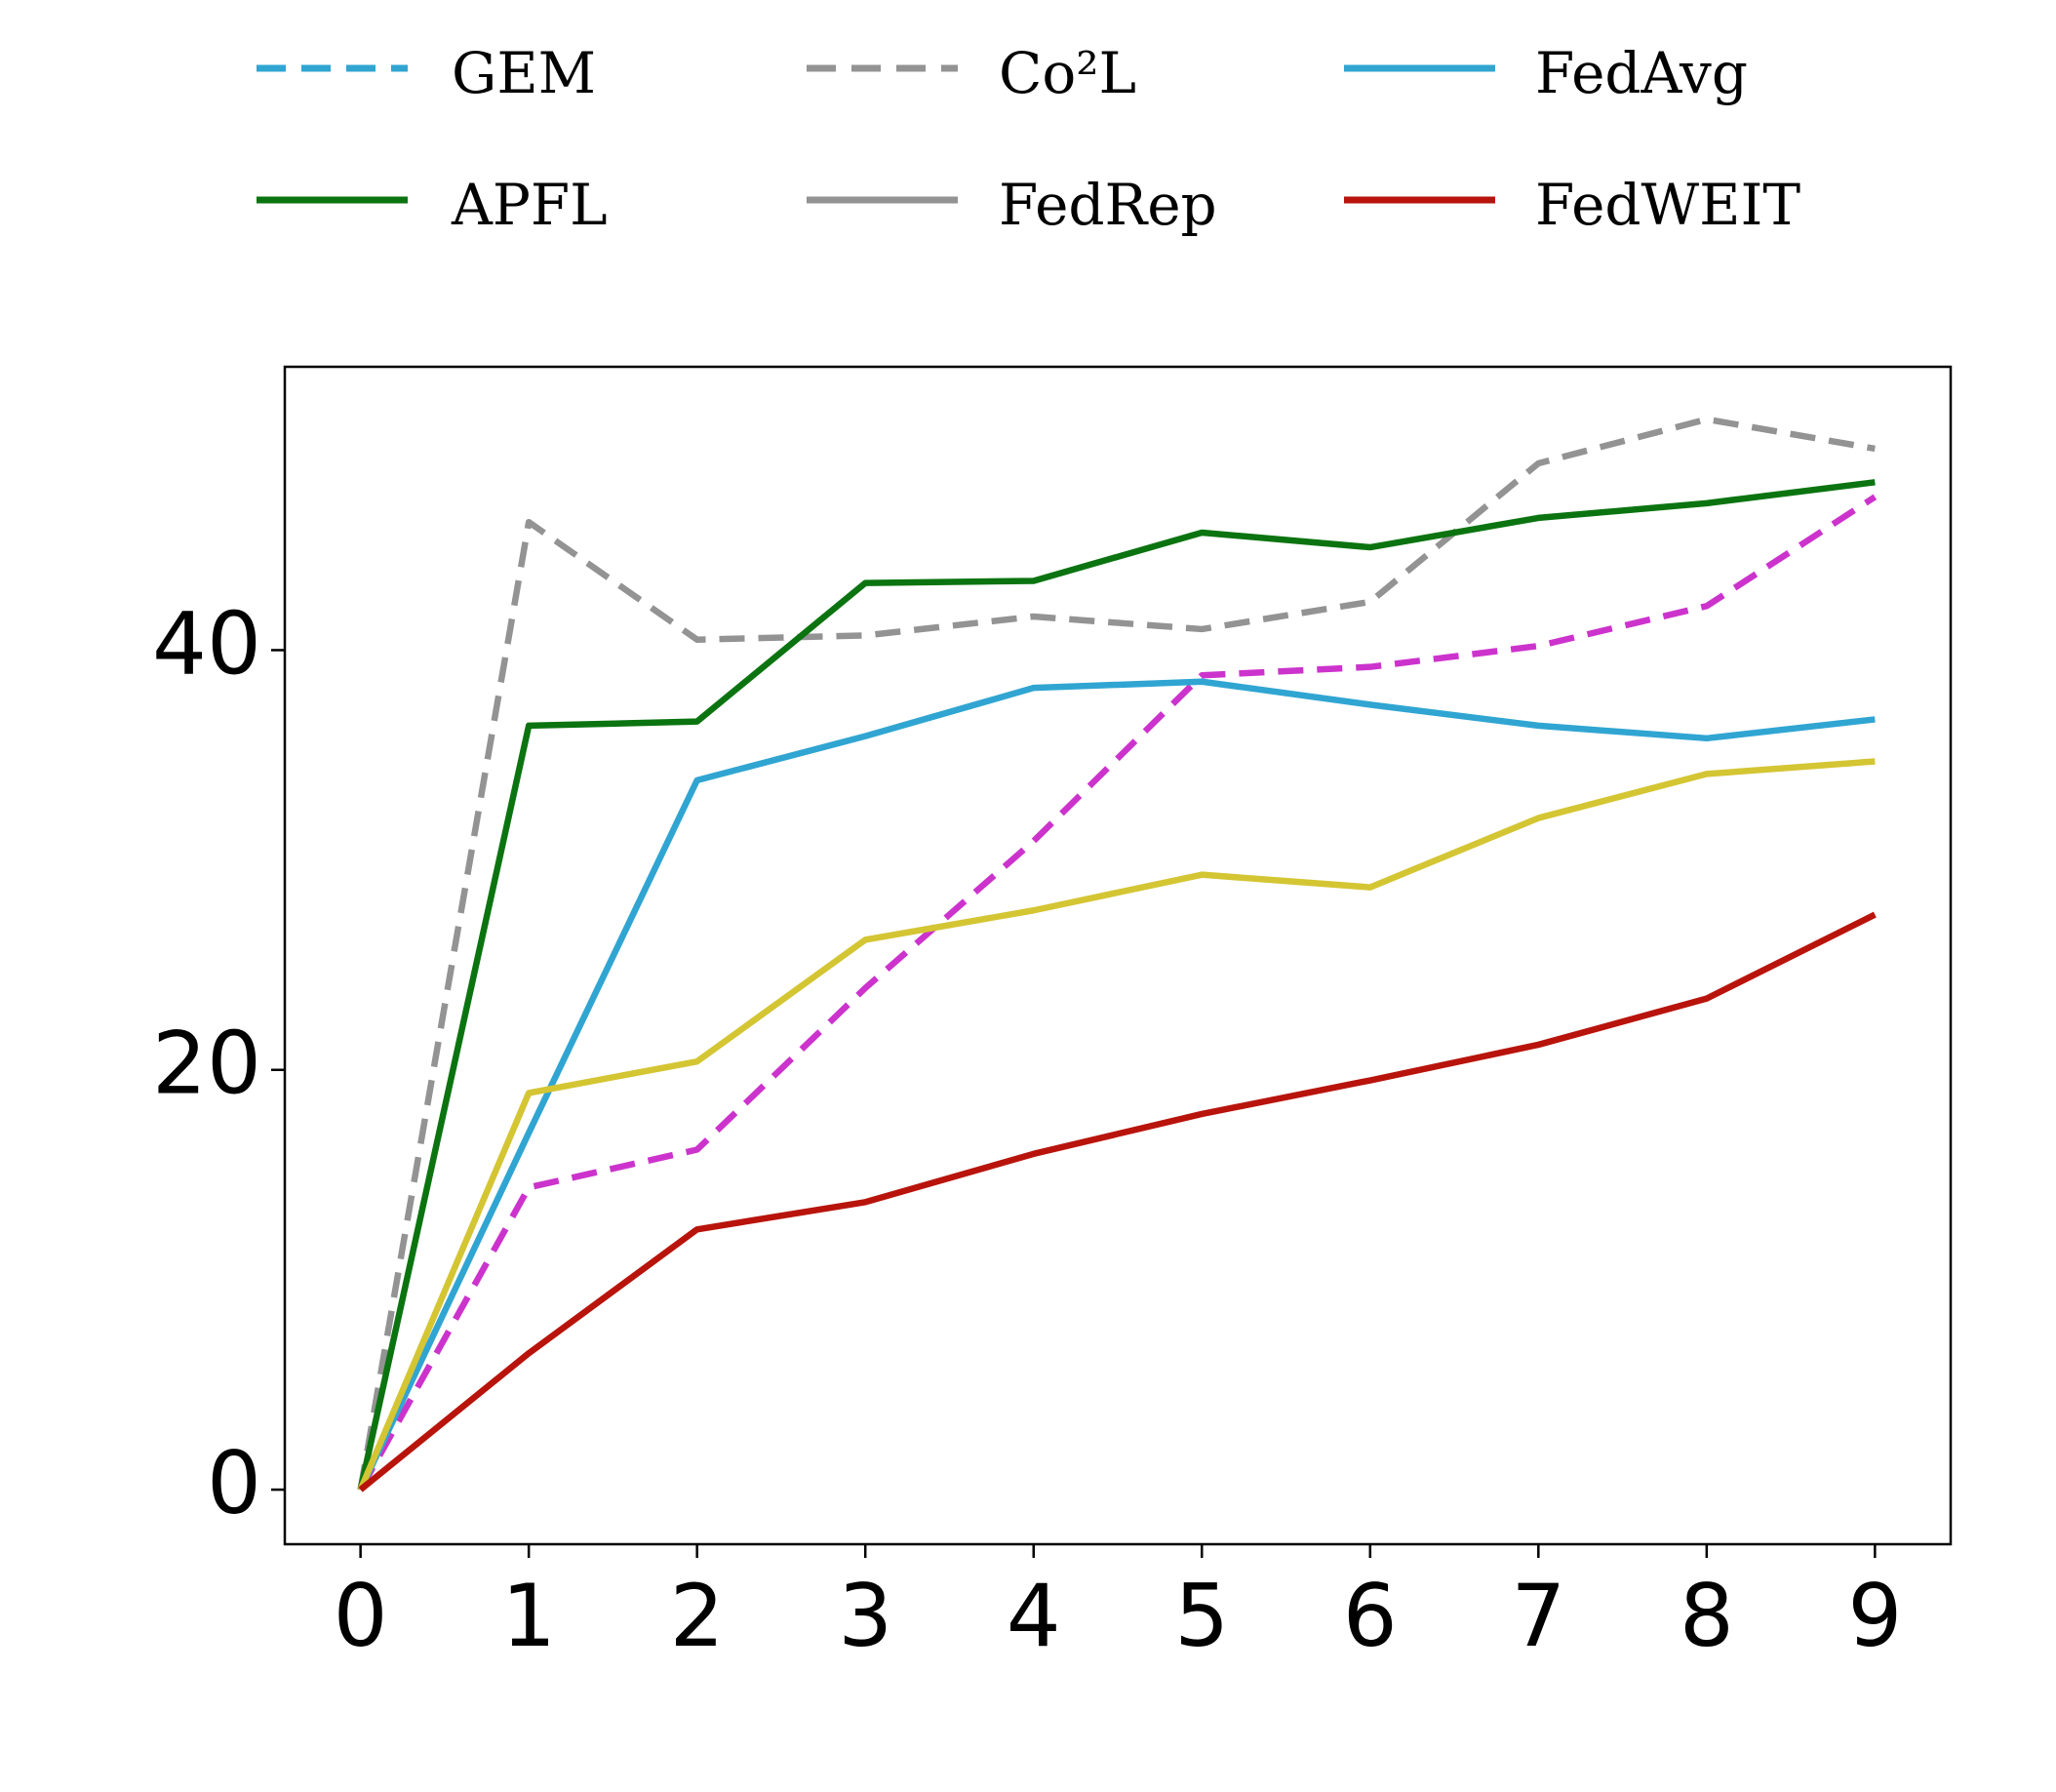 This screenshot has height=1792, width=2056. Describe the element at coordinates (865, 1616) in the screenshot. I see `x-tick-label: 3` at that location.